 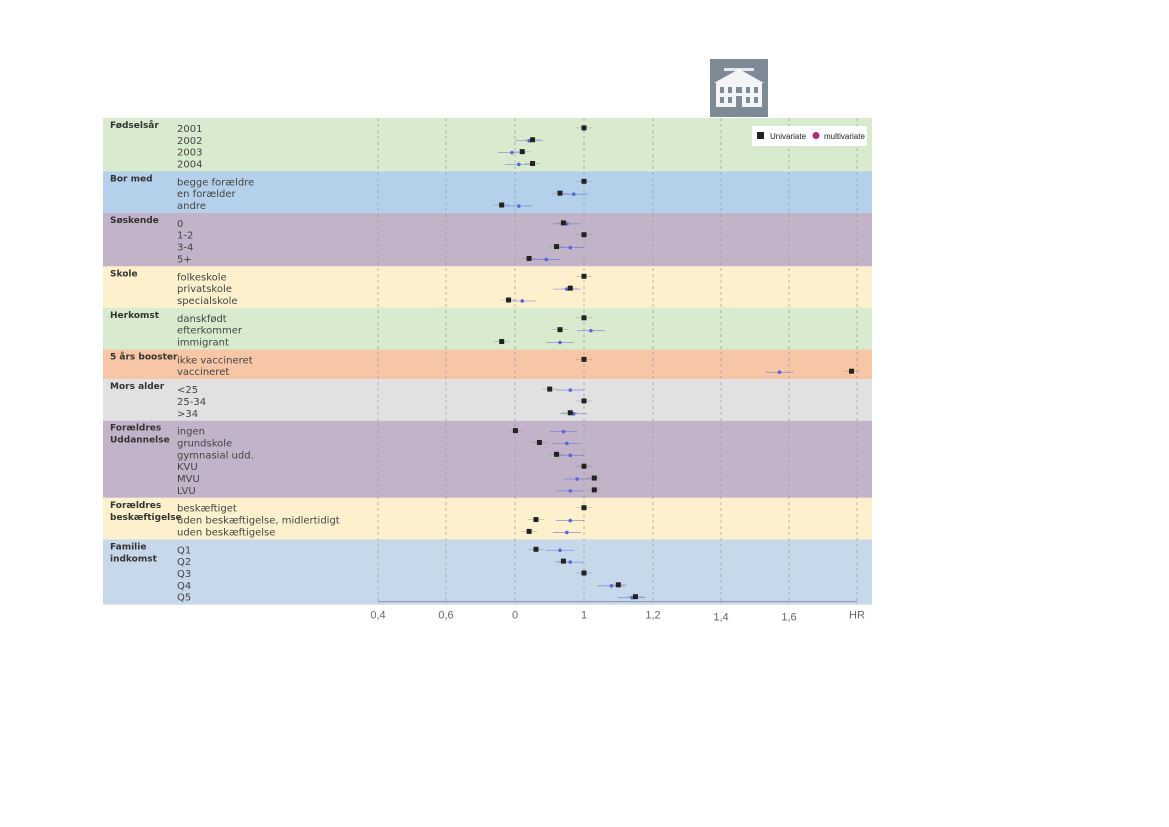 What do you see at coordinates (215, 455) in the screenshot?
I see `row-label: gymnasial udd.` at bounding box center [215, 455].